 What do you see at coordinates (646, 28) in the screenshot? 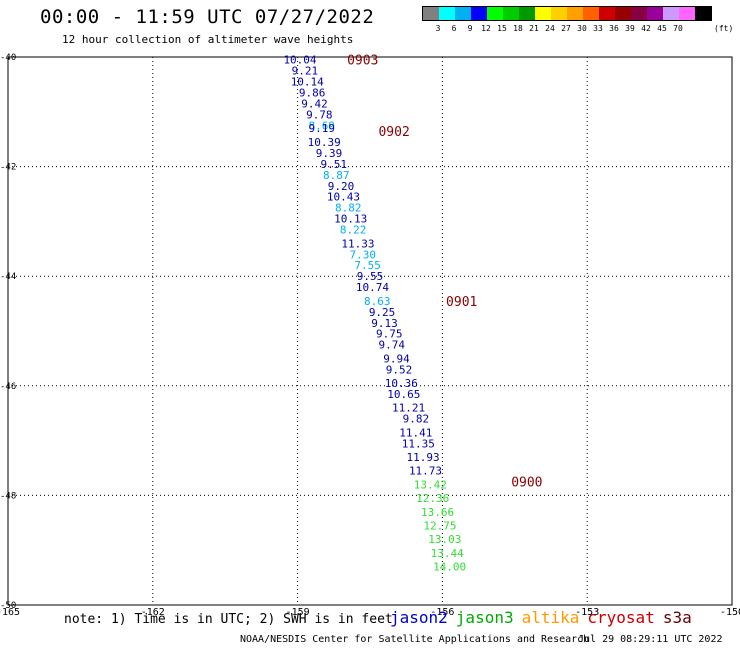
I see `color-scale-label: 42` at bounding box center [646, 28].